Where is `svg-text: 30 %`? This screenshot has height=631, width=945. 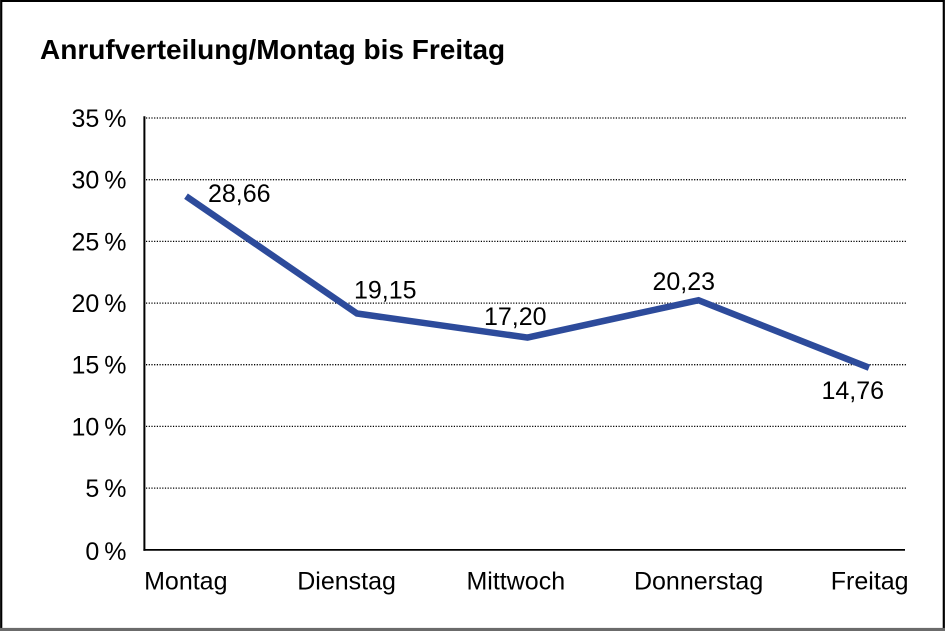 svg-text: 30 % is located at coordinates (98, 181).